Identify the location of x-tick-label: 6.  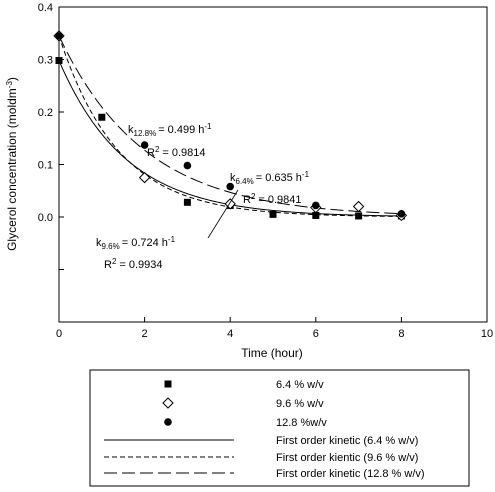
(316, 334).